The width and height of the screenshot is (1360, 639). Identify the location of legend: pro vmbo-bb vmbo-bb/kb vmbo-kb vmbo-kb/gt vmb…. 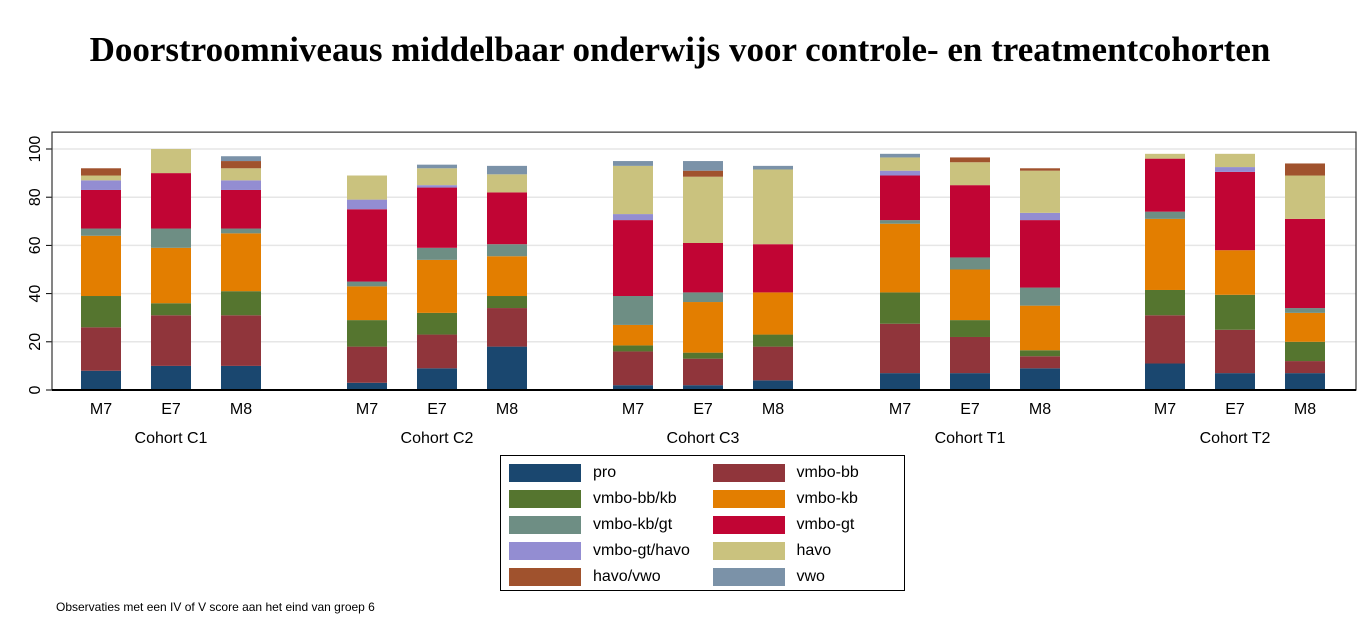
(702, 523).